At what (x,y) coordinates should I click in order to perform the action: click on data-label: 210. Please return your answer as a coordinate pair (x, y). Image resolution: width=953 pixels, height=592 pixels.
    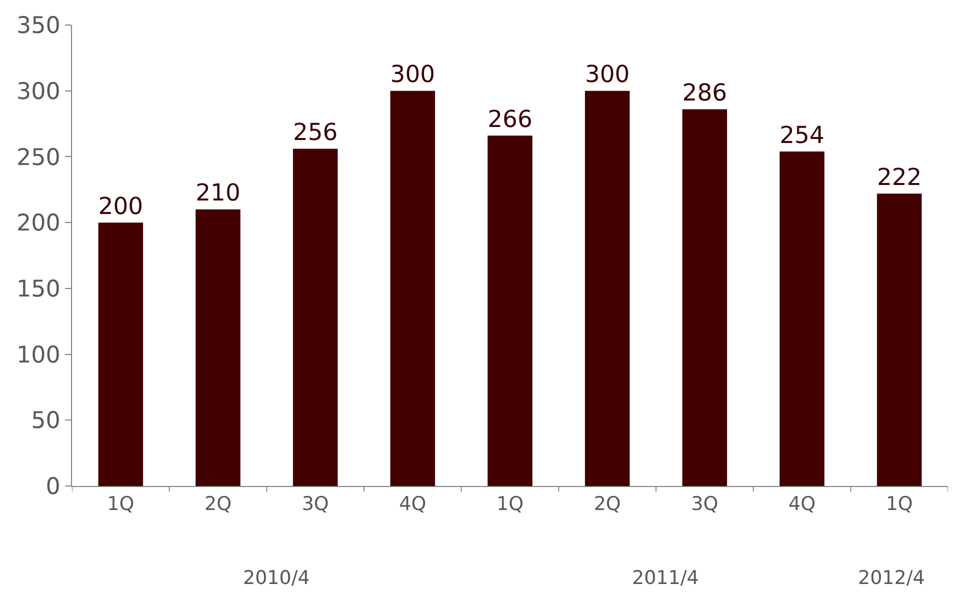
    Looking at the image, I should click on (218, 192).